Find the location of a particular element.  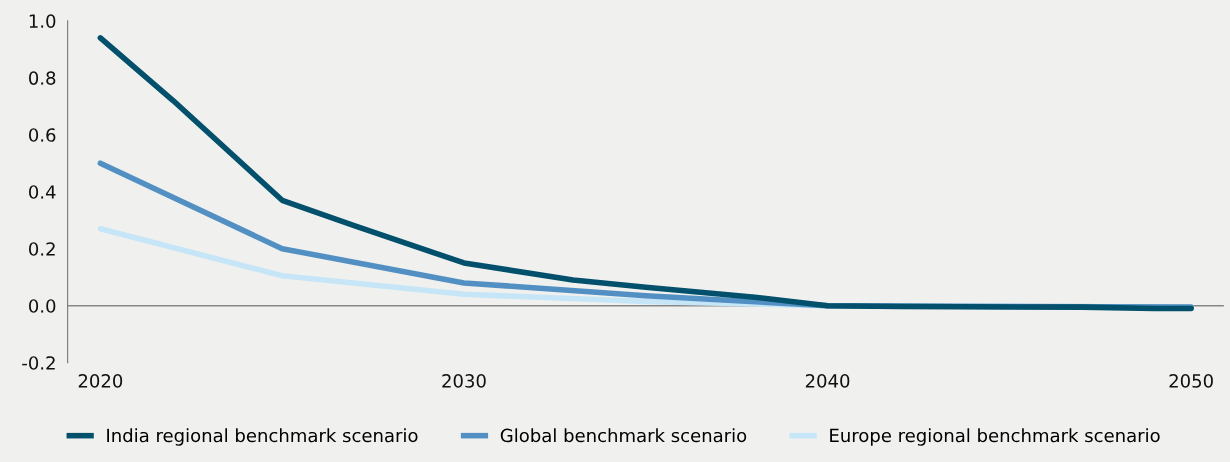

x-tick-label: 2020 is located at coordinates (100, 381).